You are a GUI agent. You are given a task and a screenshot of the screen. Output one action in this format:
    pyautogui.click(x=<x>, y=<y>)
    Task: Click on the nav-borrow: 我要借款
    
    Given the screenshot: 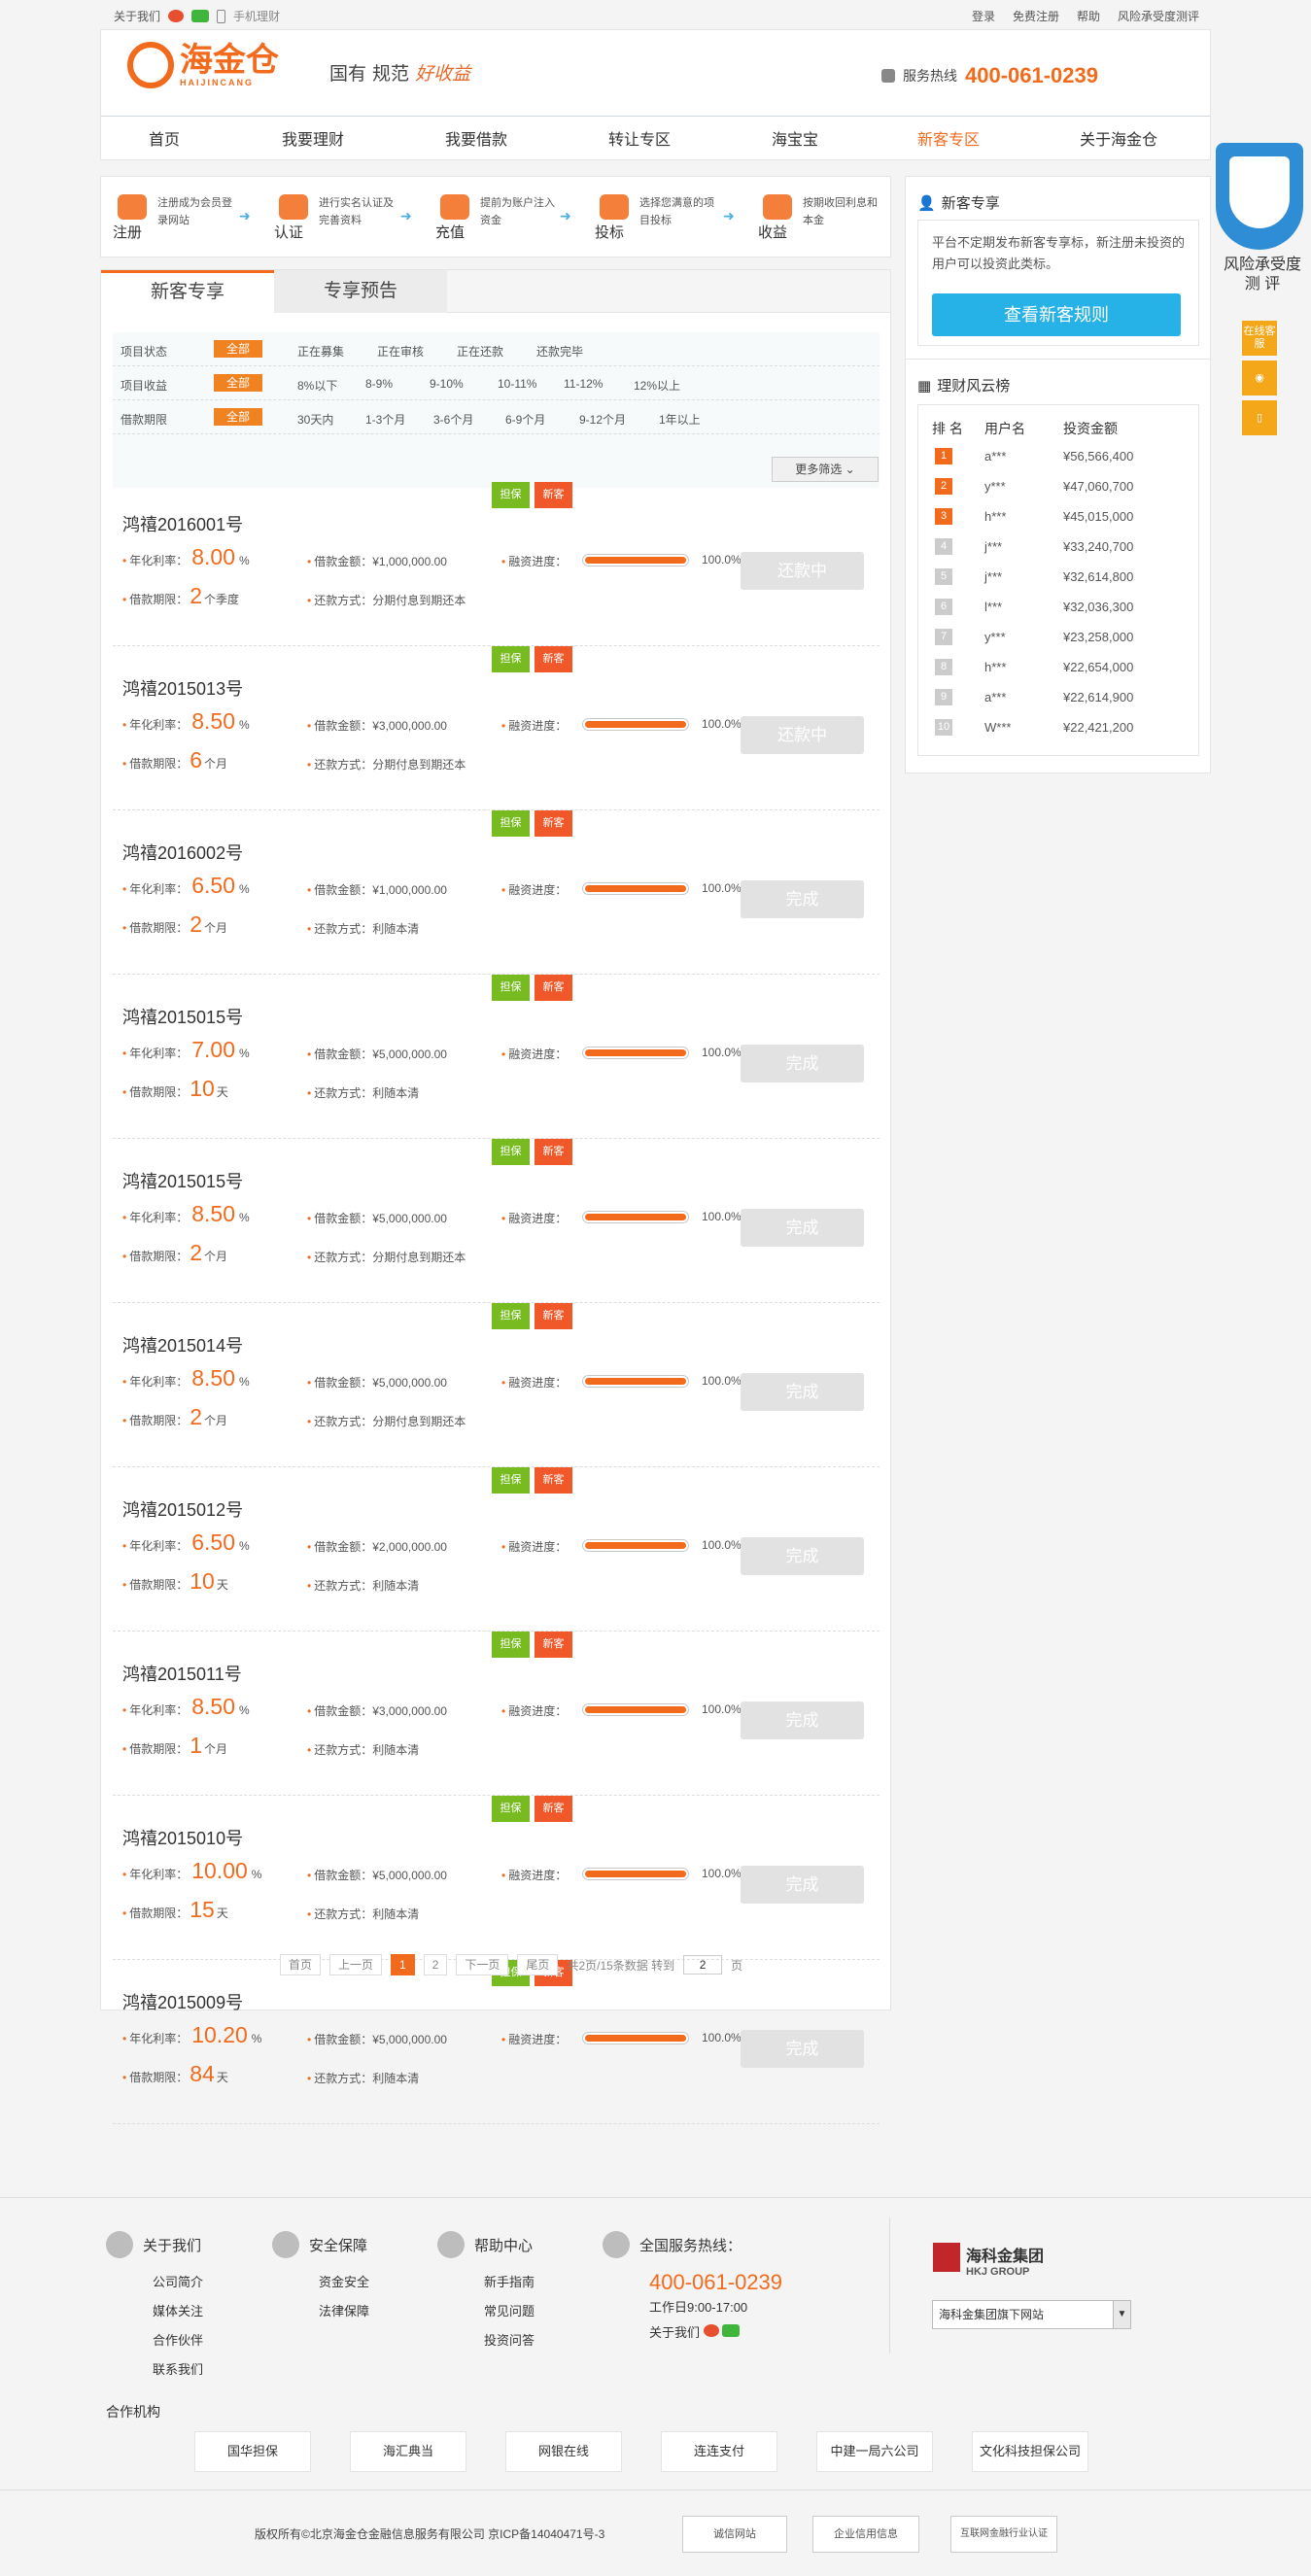 What is the action you would take?
    pyautogui.click(x=476, y=140)
    